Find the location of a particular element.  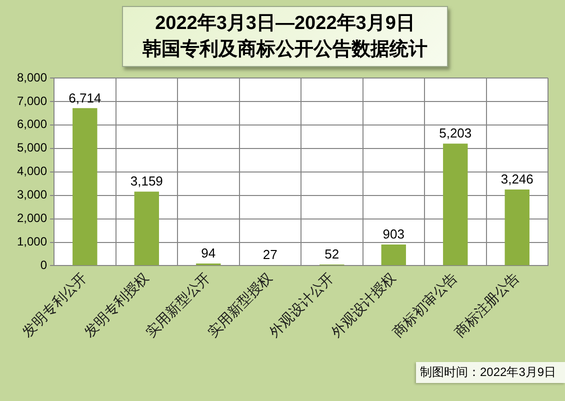

y-tick-label: 1,000 is located at coordinates (32, 241).